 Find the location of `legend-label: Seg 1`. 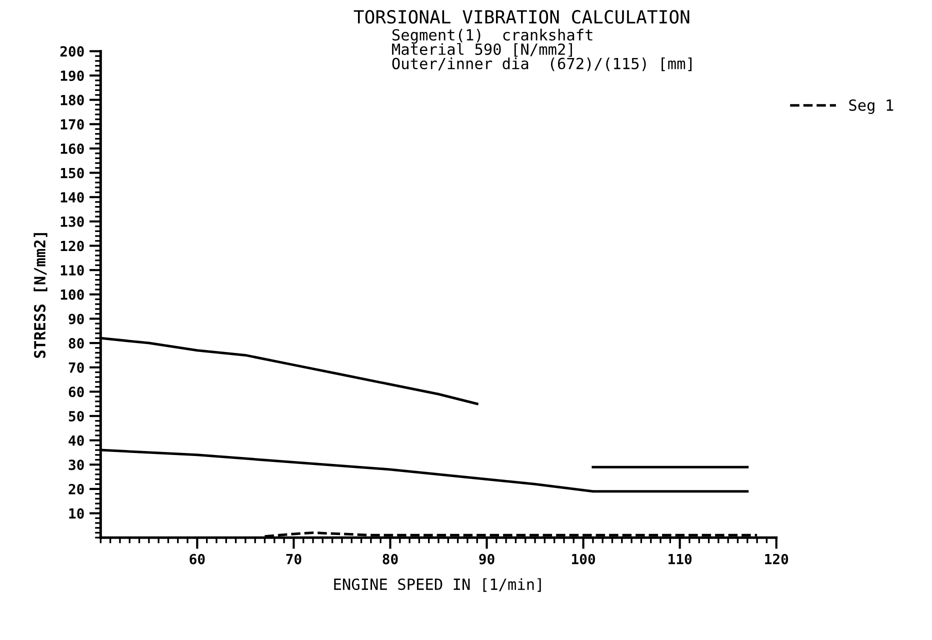

legend-label: Seg 1 is located at coordinates (871, 106).